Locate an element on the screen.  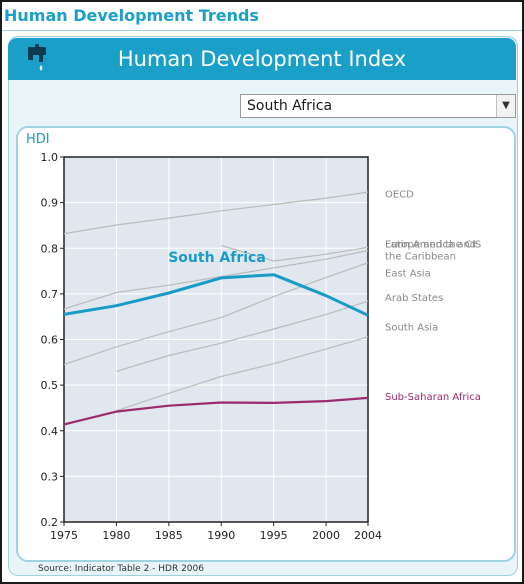
region-select-value: South Africa is located at coordinates (290, 106).